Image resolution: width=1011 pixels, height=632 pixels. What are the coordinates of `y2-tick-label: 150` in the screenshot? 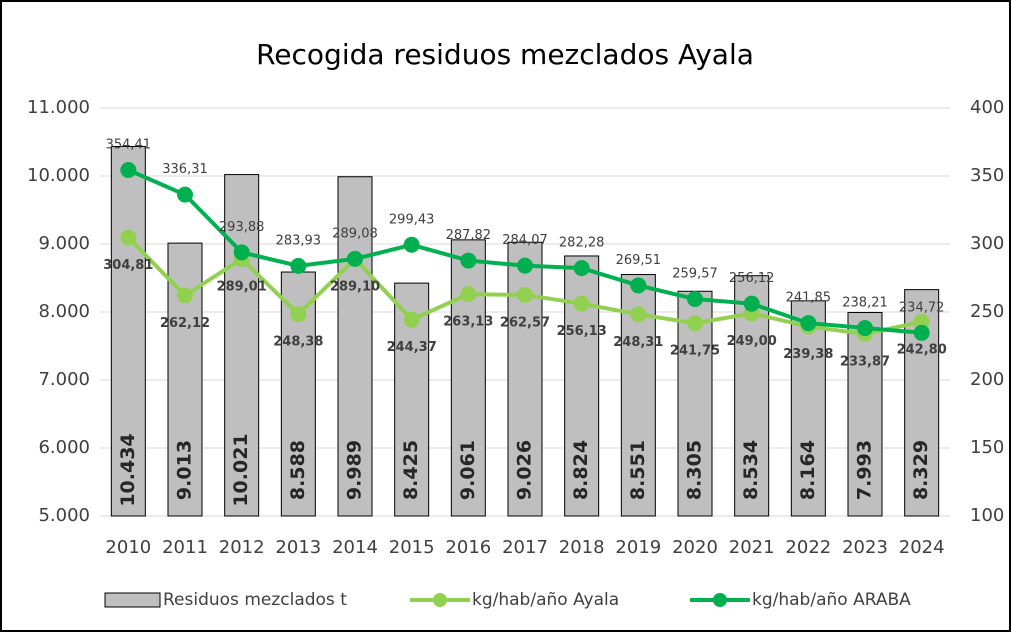 It's located at (987, 447).